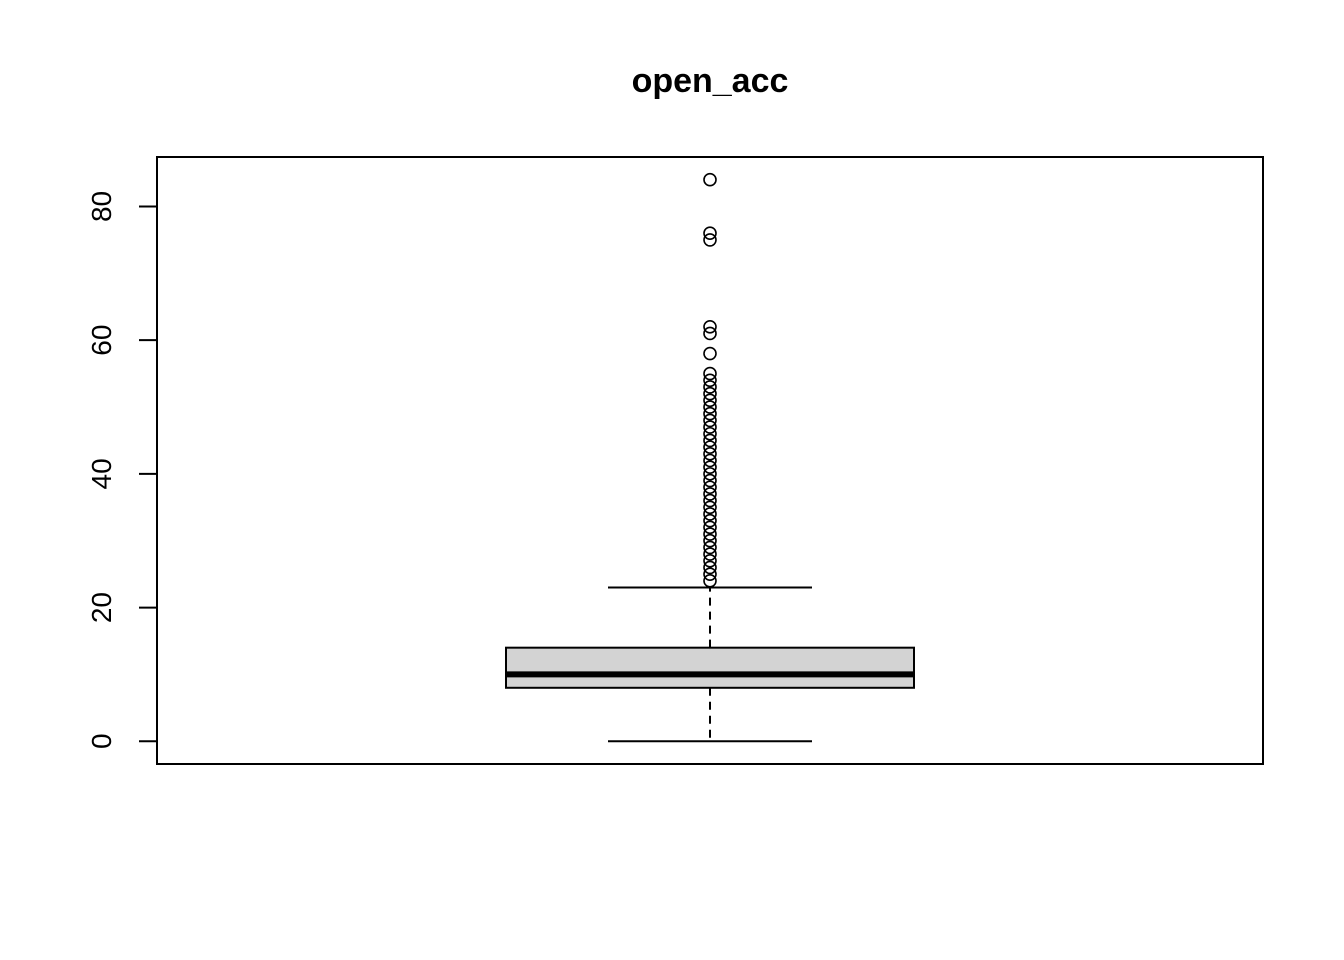 The image size is (1344, 960). What do you see at coordinates (710, 81) in the screenshot?
I see `chart-title: open_acc` at bounding box center [710, 81].